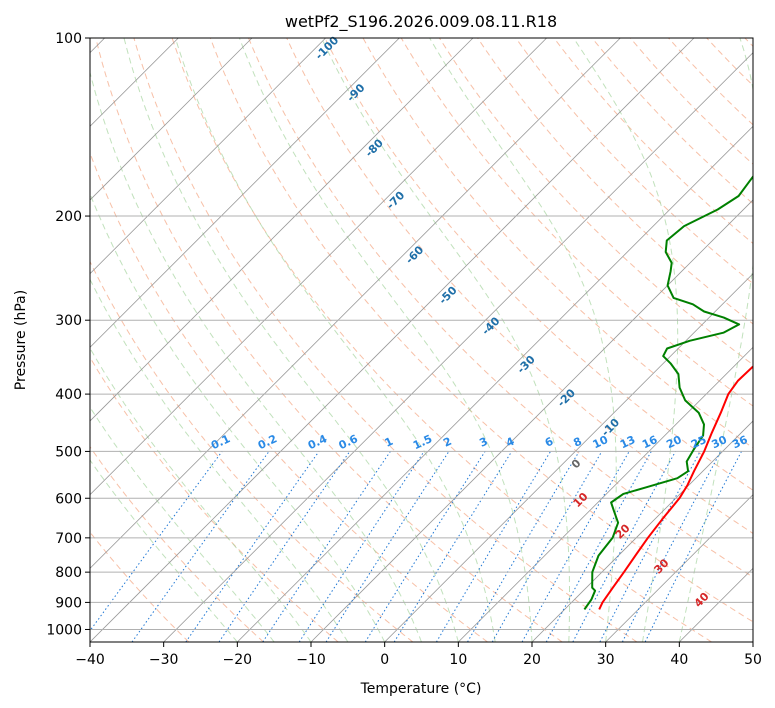  What do you see at coordinates (68, 39) in the screenshot?
I see `y-tick-label: 100` at bounding box center [68, 39].